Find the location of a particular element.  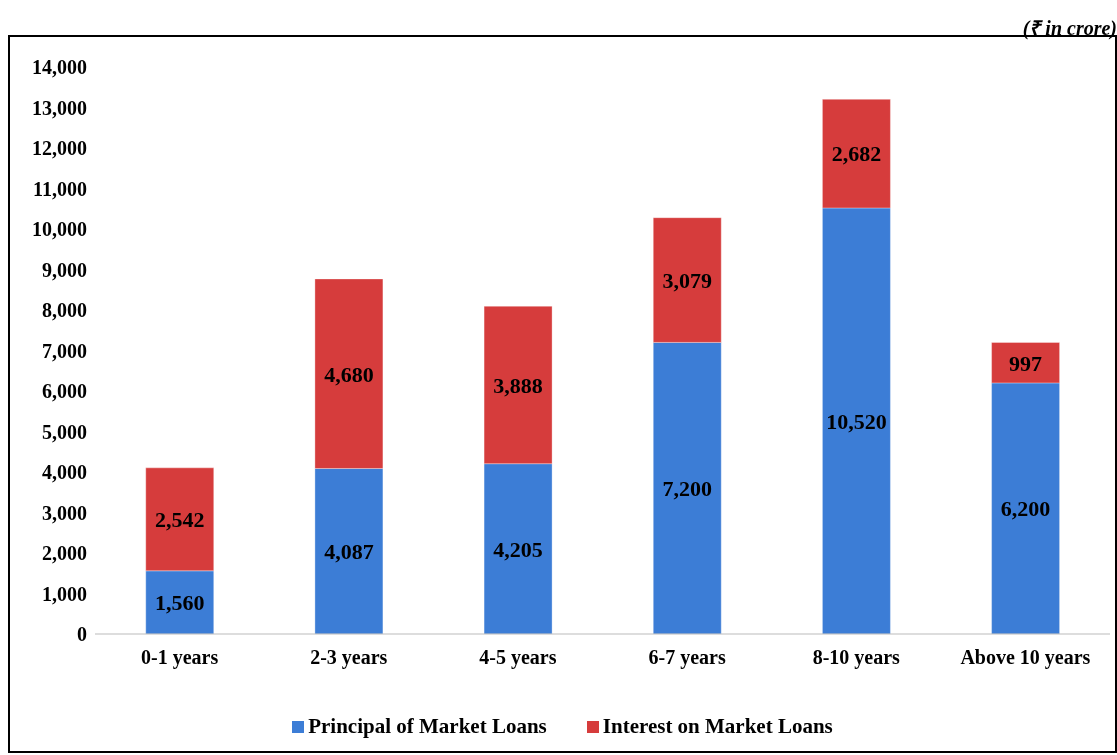

data-label: 997 is located at coordinates (1026, 363).